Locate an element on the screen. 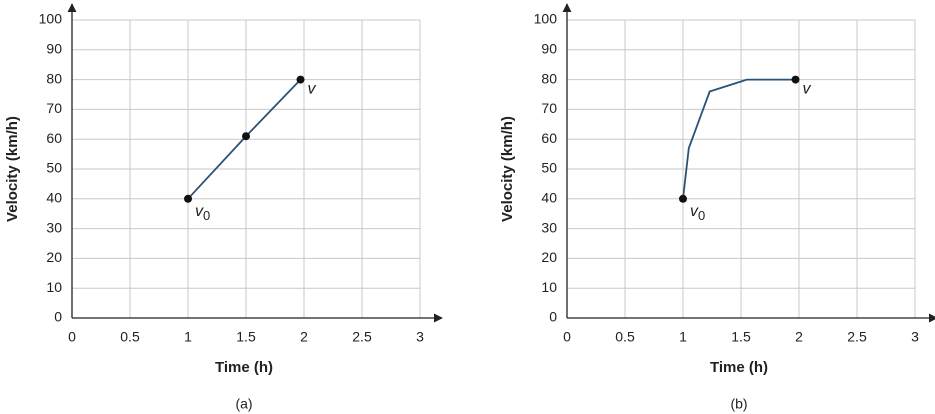  caption: (b) is located at coordinates (738, 404).